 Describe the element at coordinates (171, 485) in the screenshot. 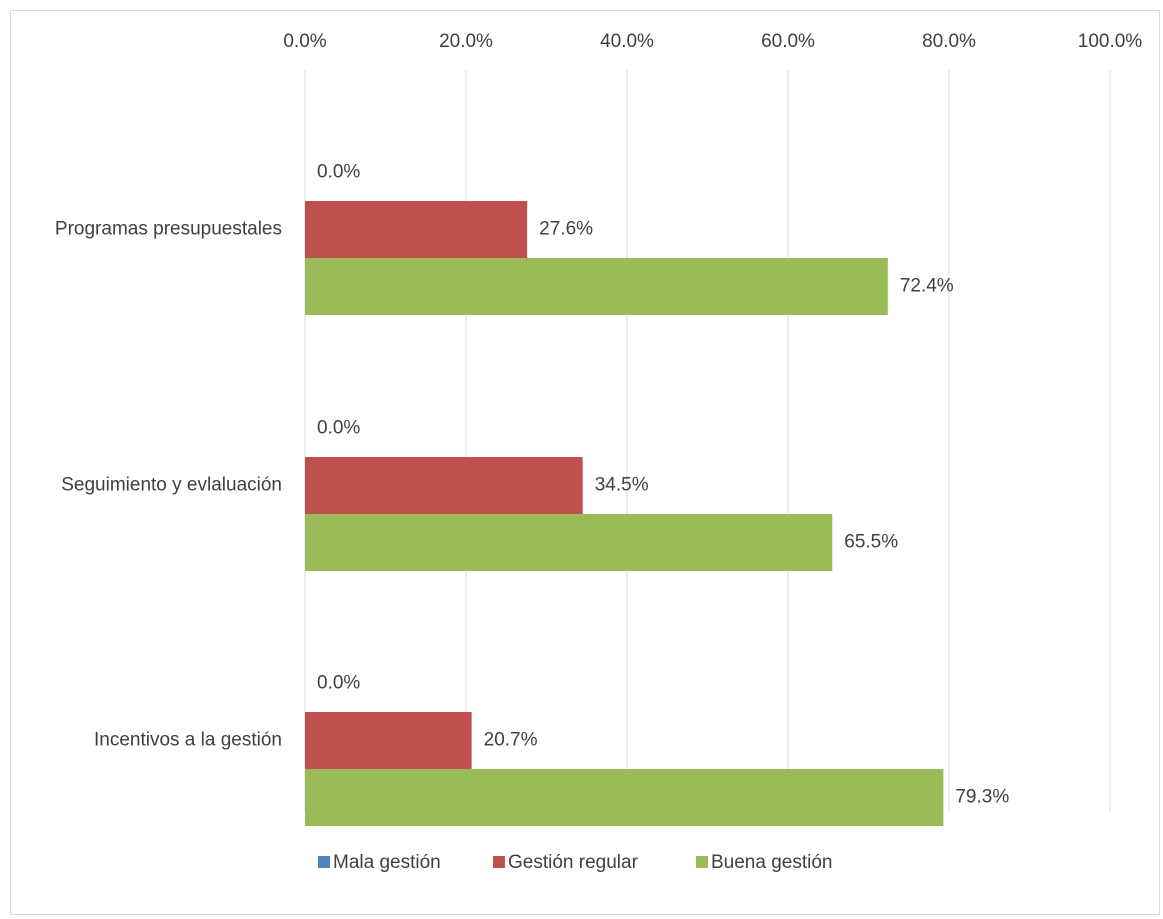

I see `category-label: Seguimiento y evlaluación` at that location.